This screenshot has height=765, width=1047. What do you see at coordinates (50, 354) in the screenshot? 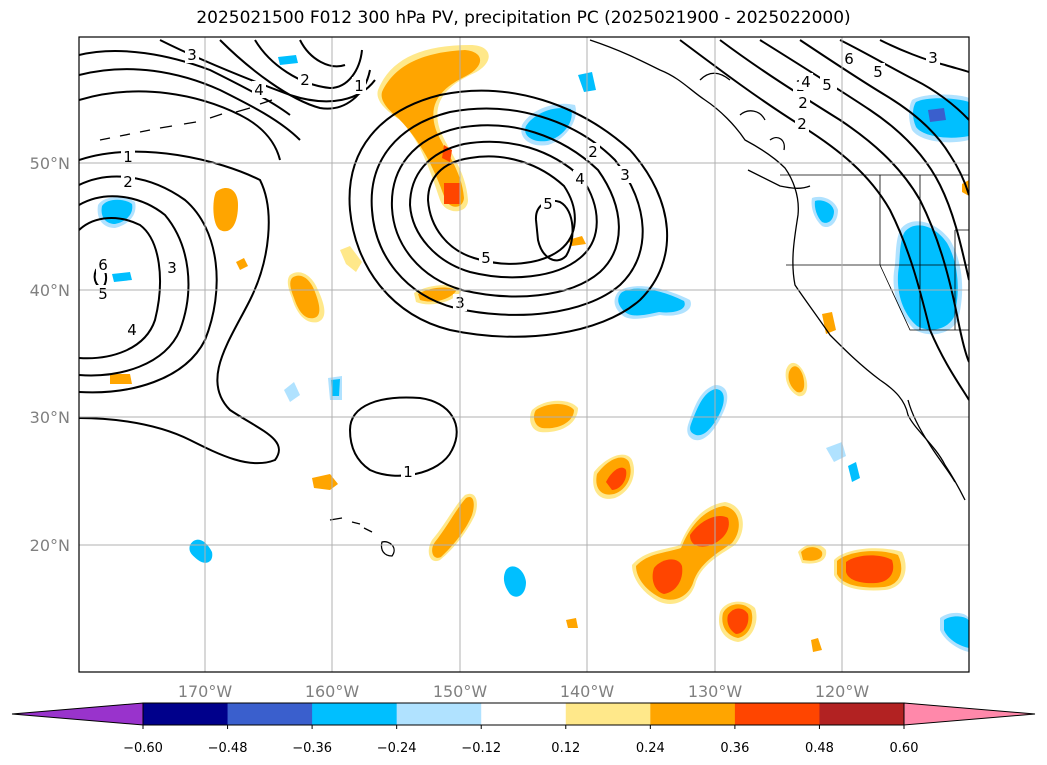
I see `latitude-labels: 50°N 40°N 30°N 20°N` at bounding box center [50, 354].